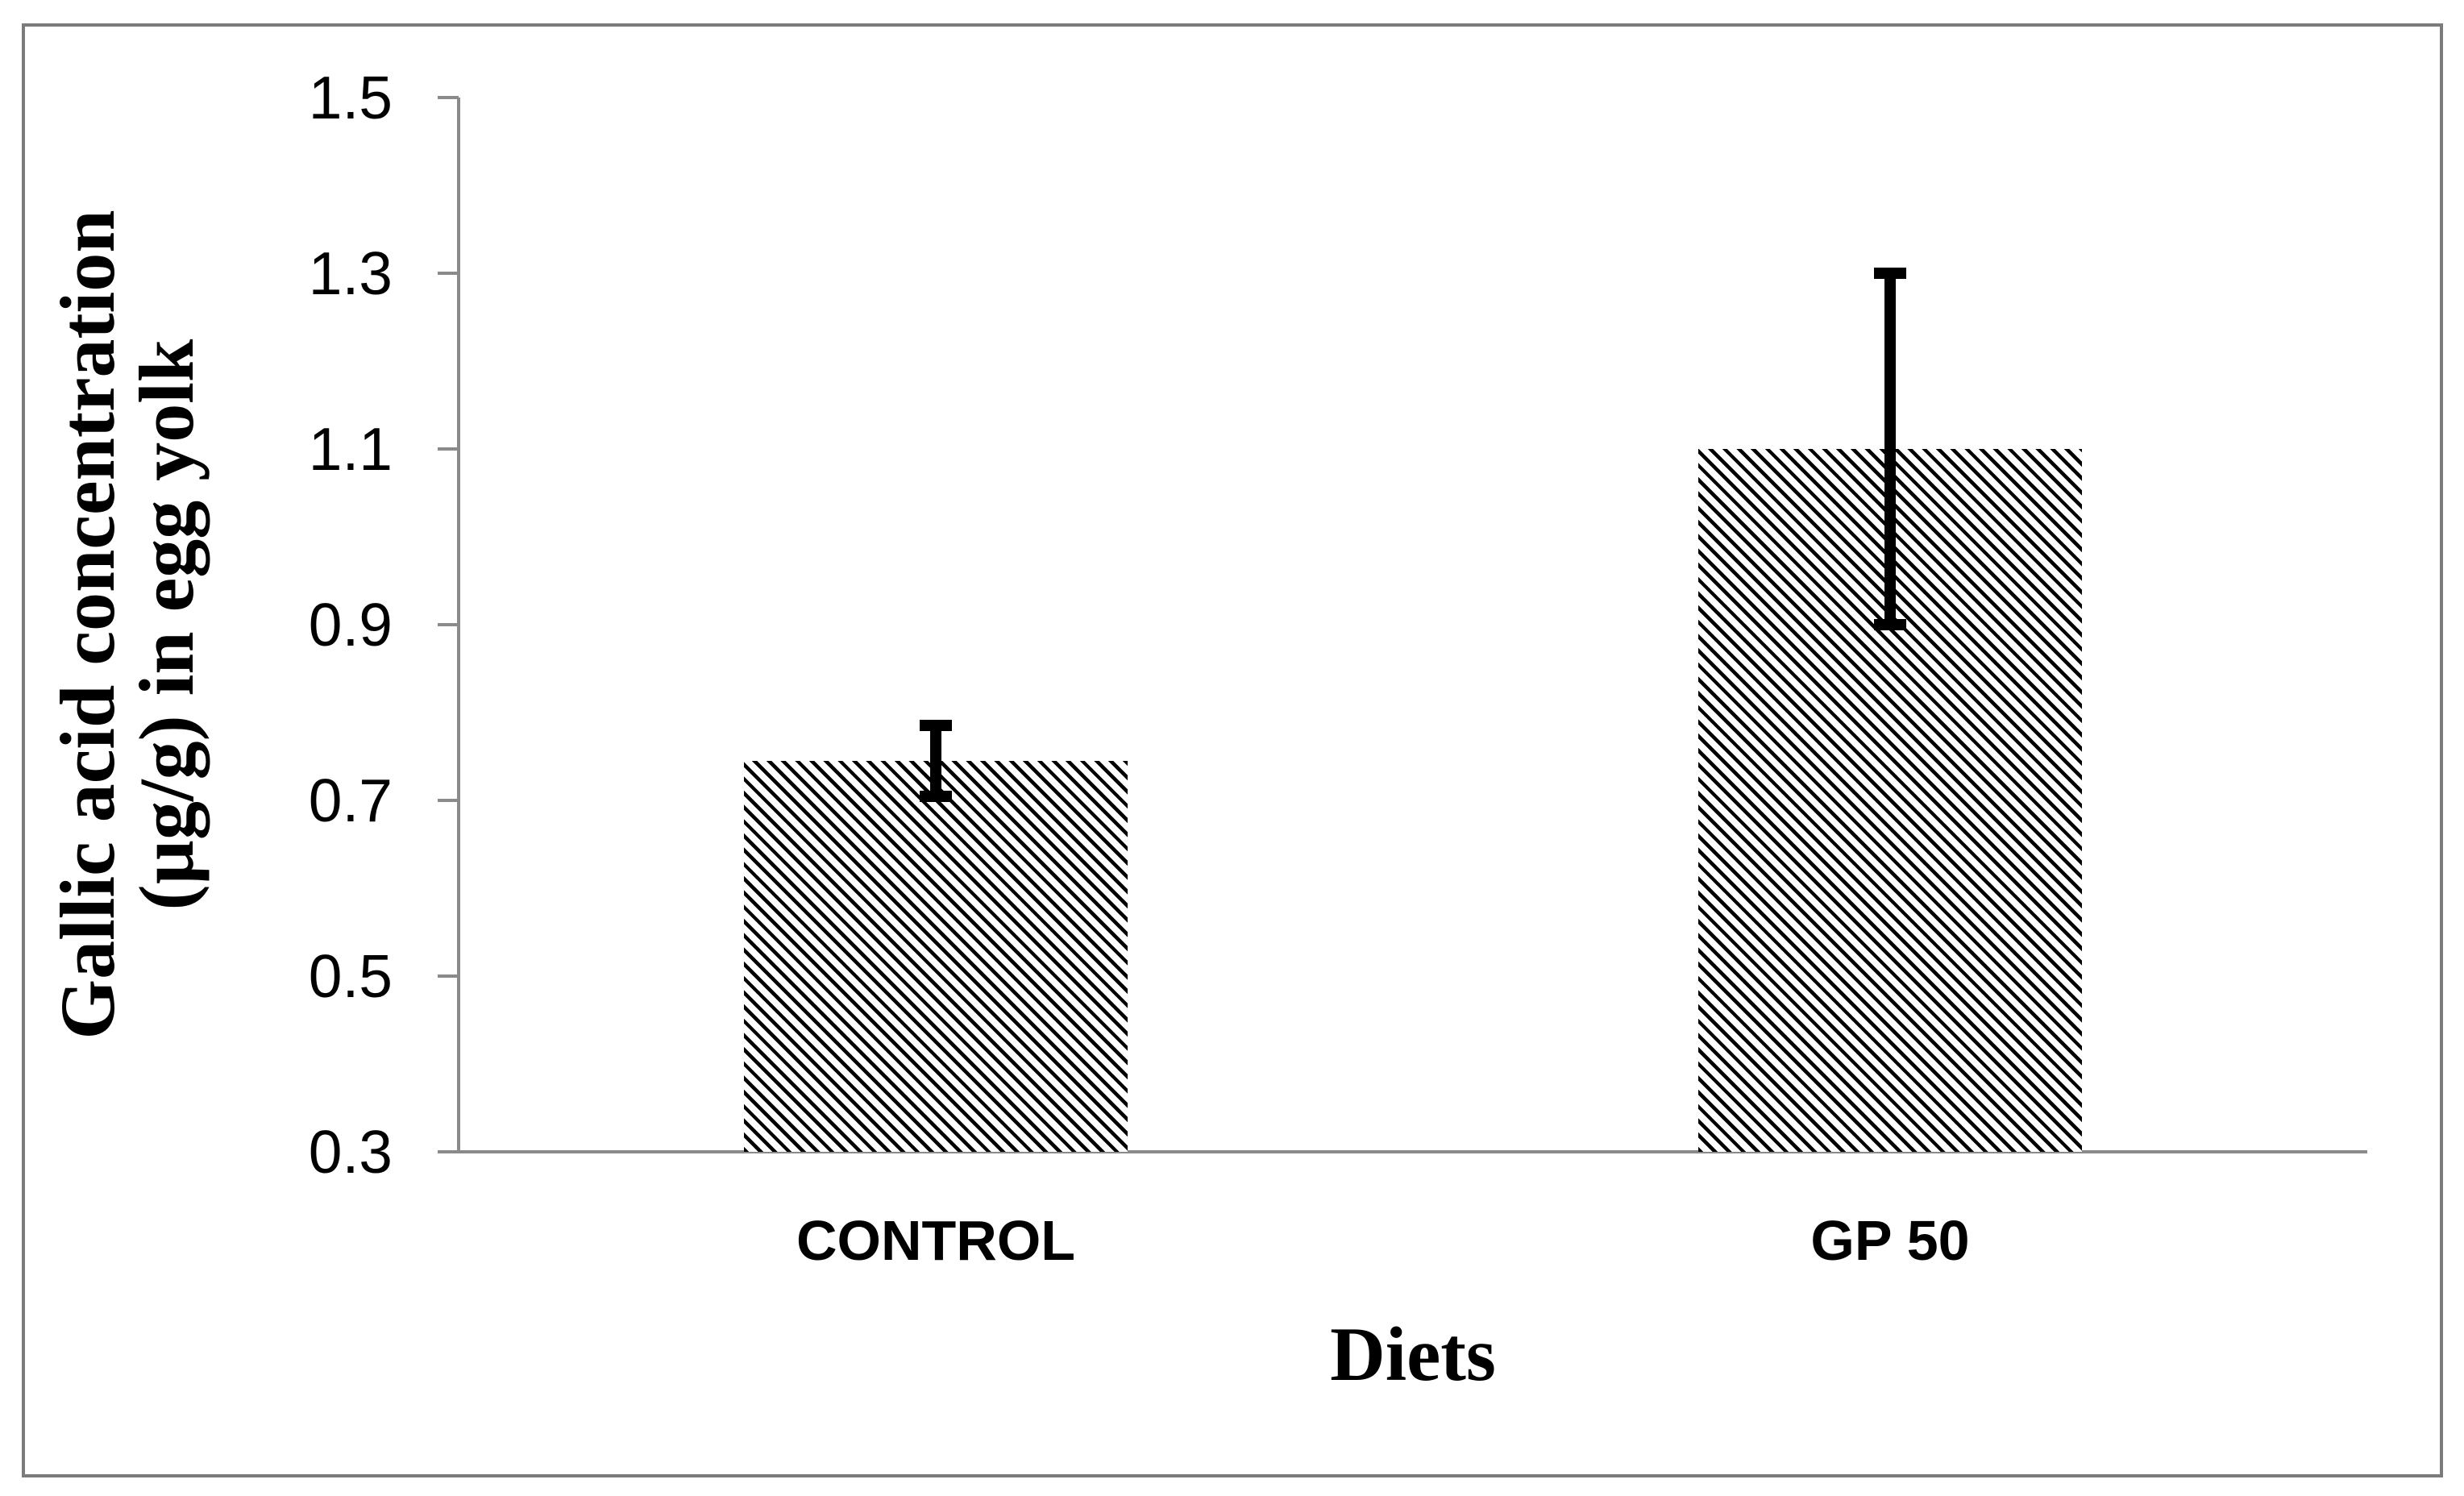 The image size is (2464, 1496). Describe the element at coordinates (350, 449) in the screenshot. I see `y-tick-label: 1.1` at that location.